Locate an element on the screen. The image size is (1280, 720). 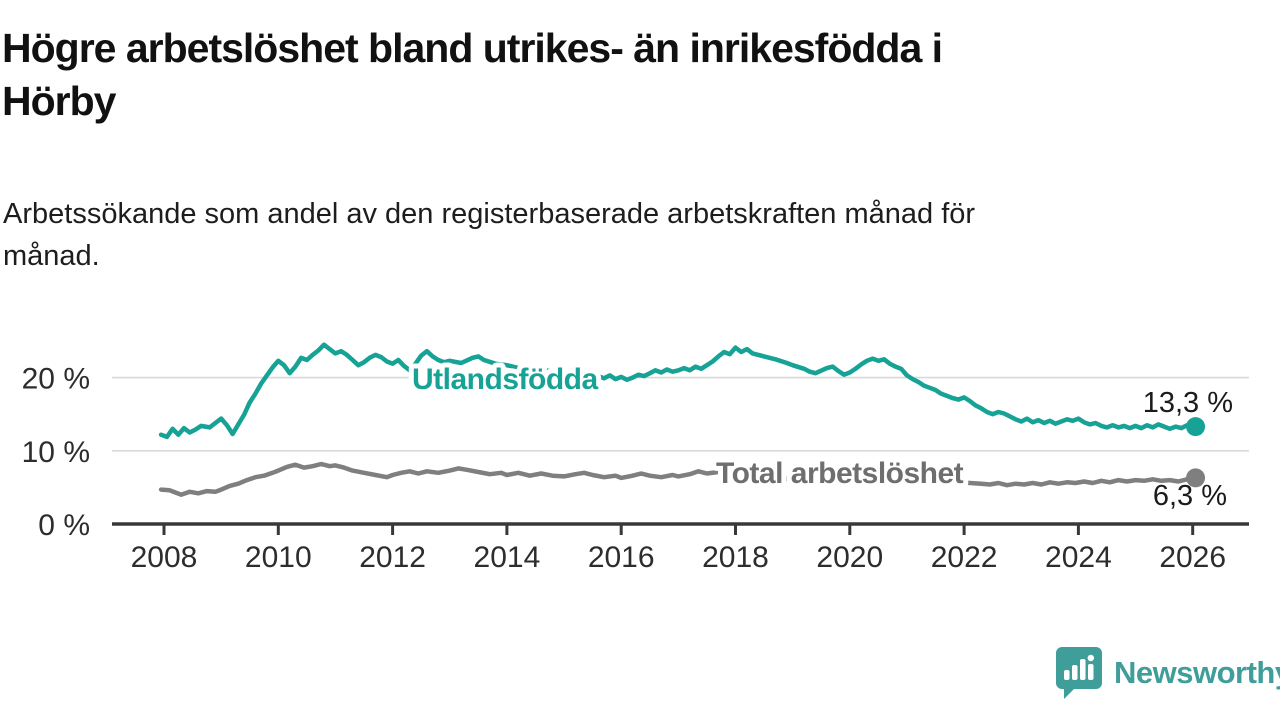
x-tick-label-2020: 2020 is located at coordinates (849, 557).